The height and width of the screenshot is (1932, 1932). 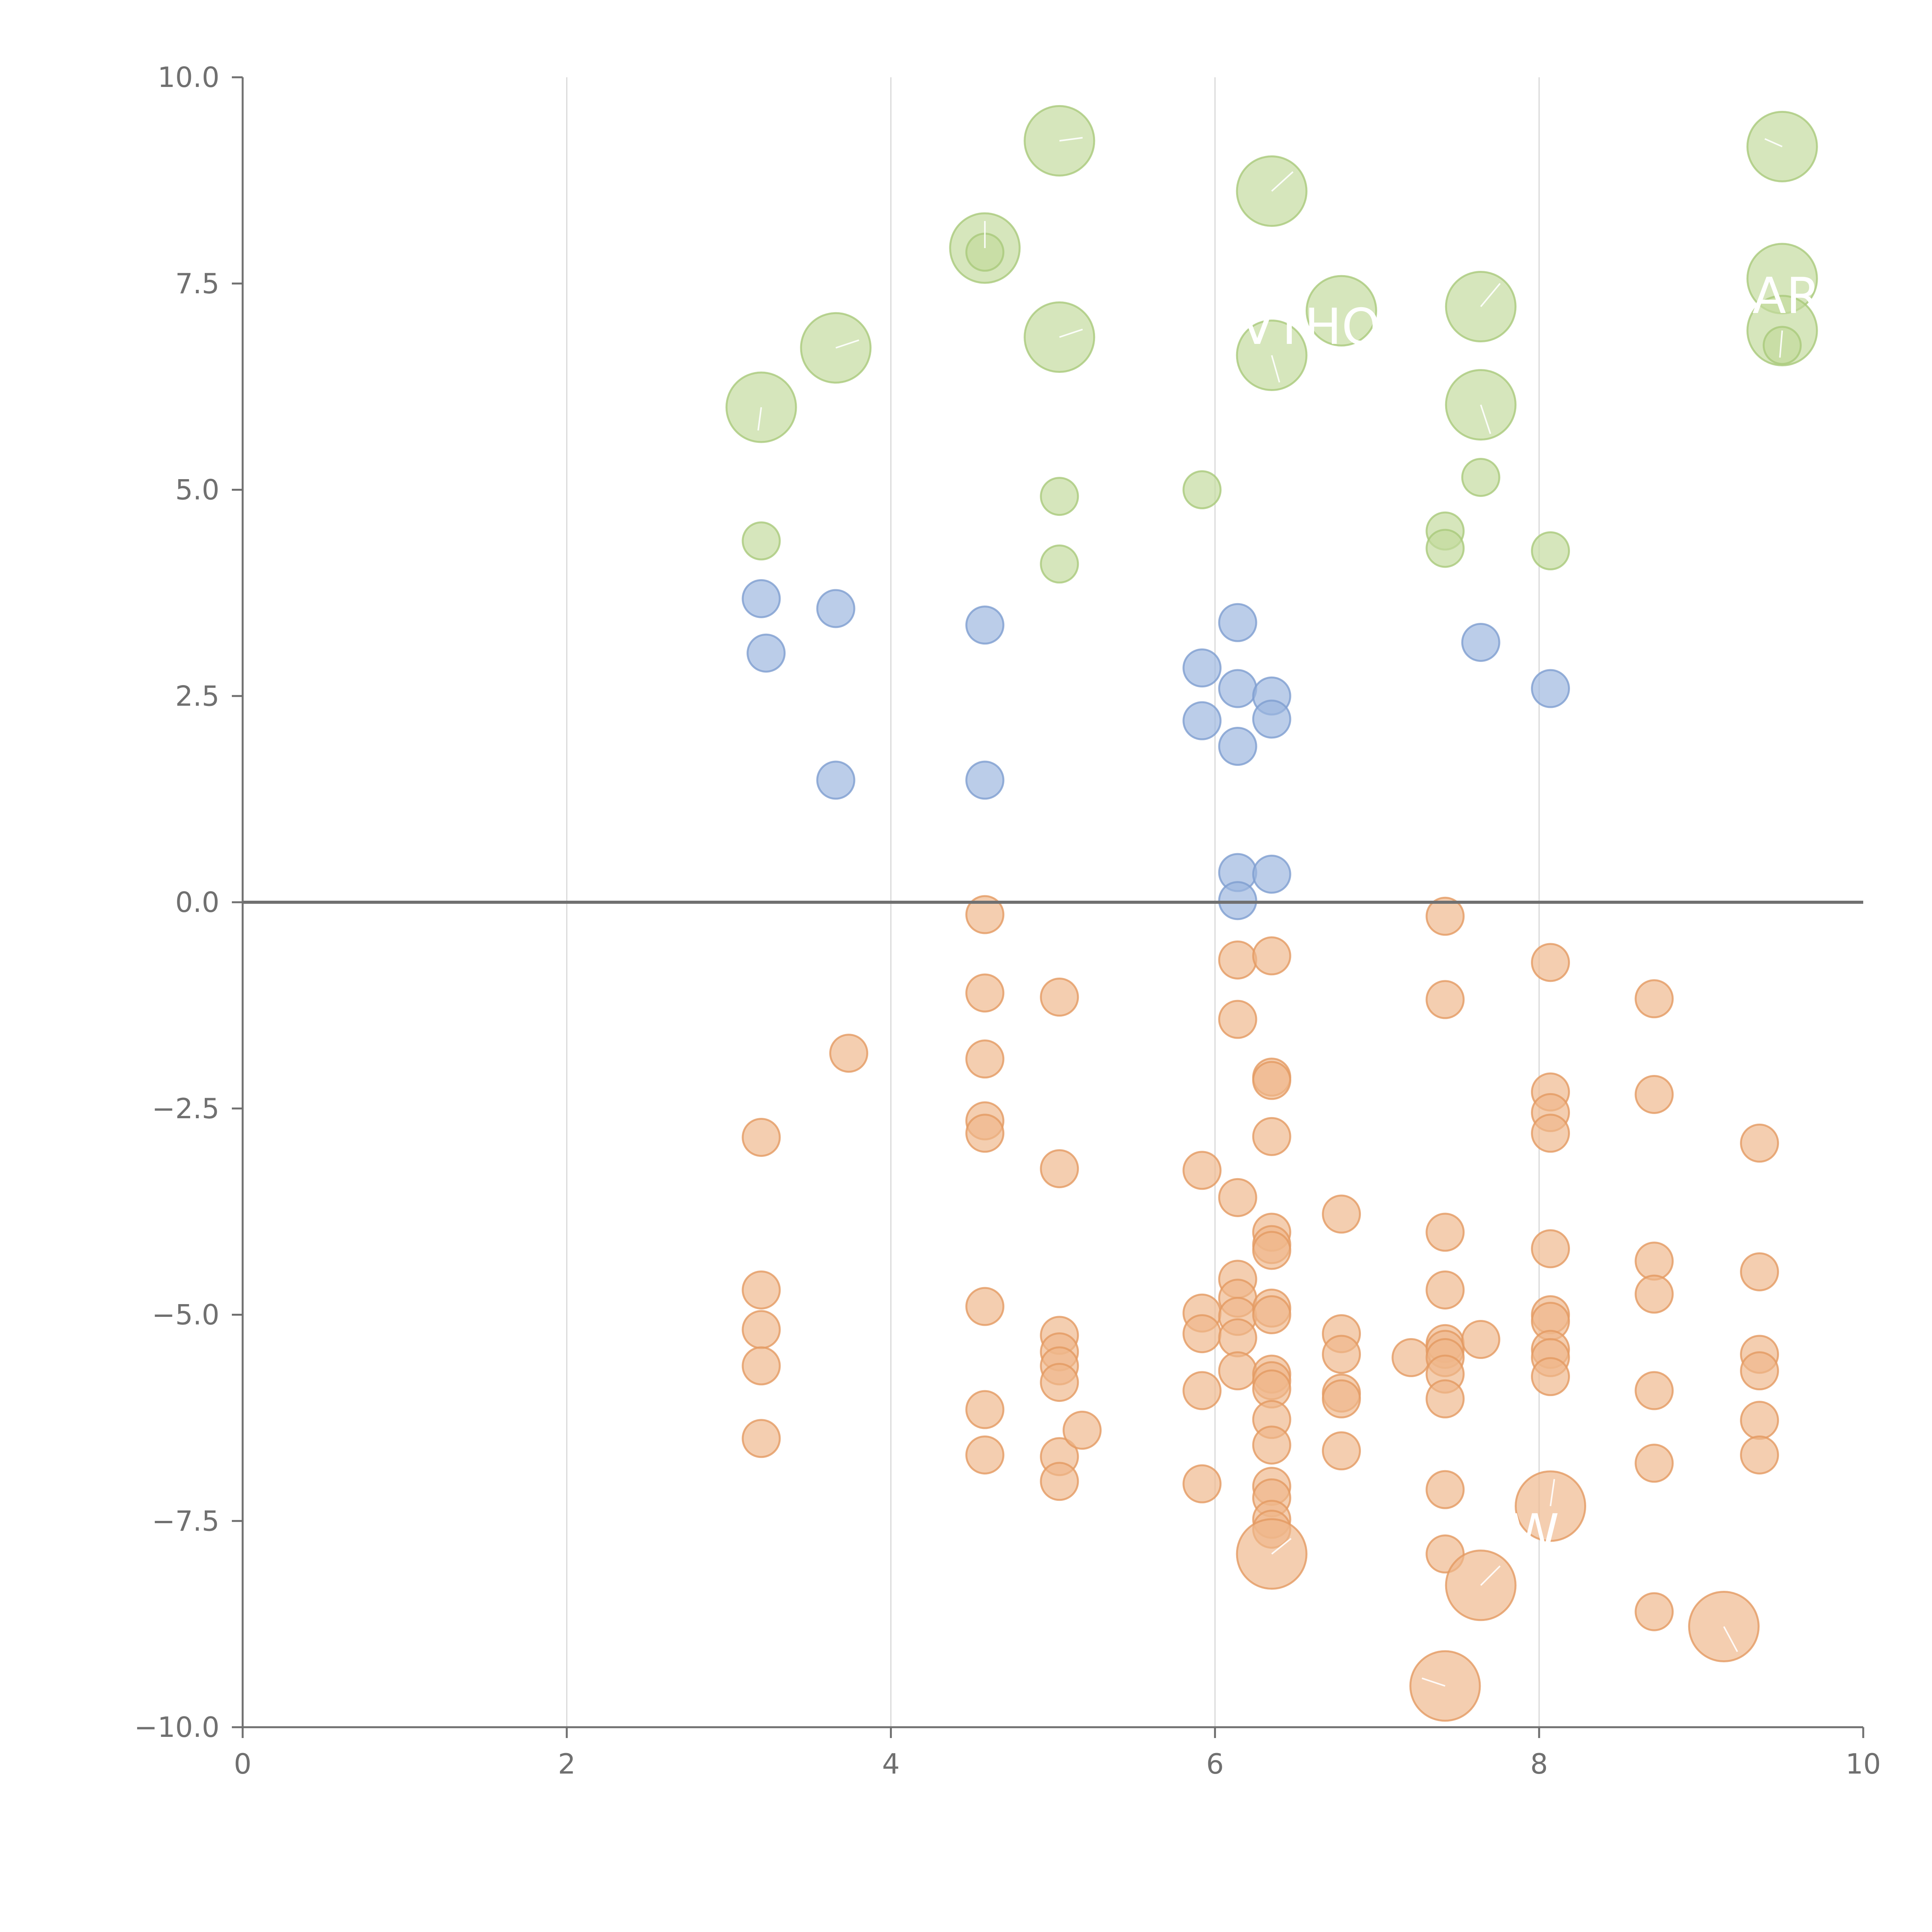 What do you see at coordinates (1395, 1695) in the screenshot?
I see `annotation-label: E` at bounding box center [1395, 1695].